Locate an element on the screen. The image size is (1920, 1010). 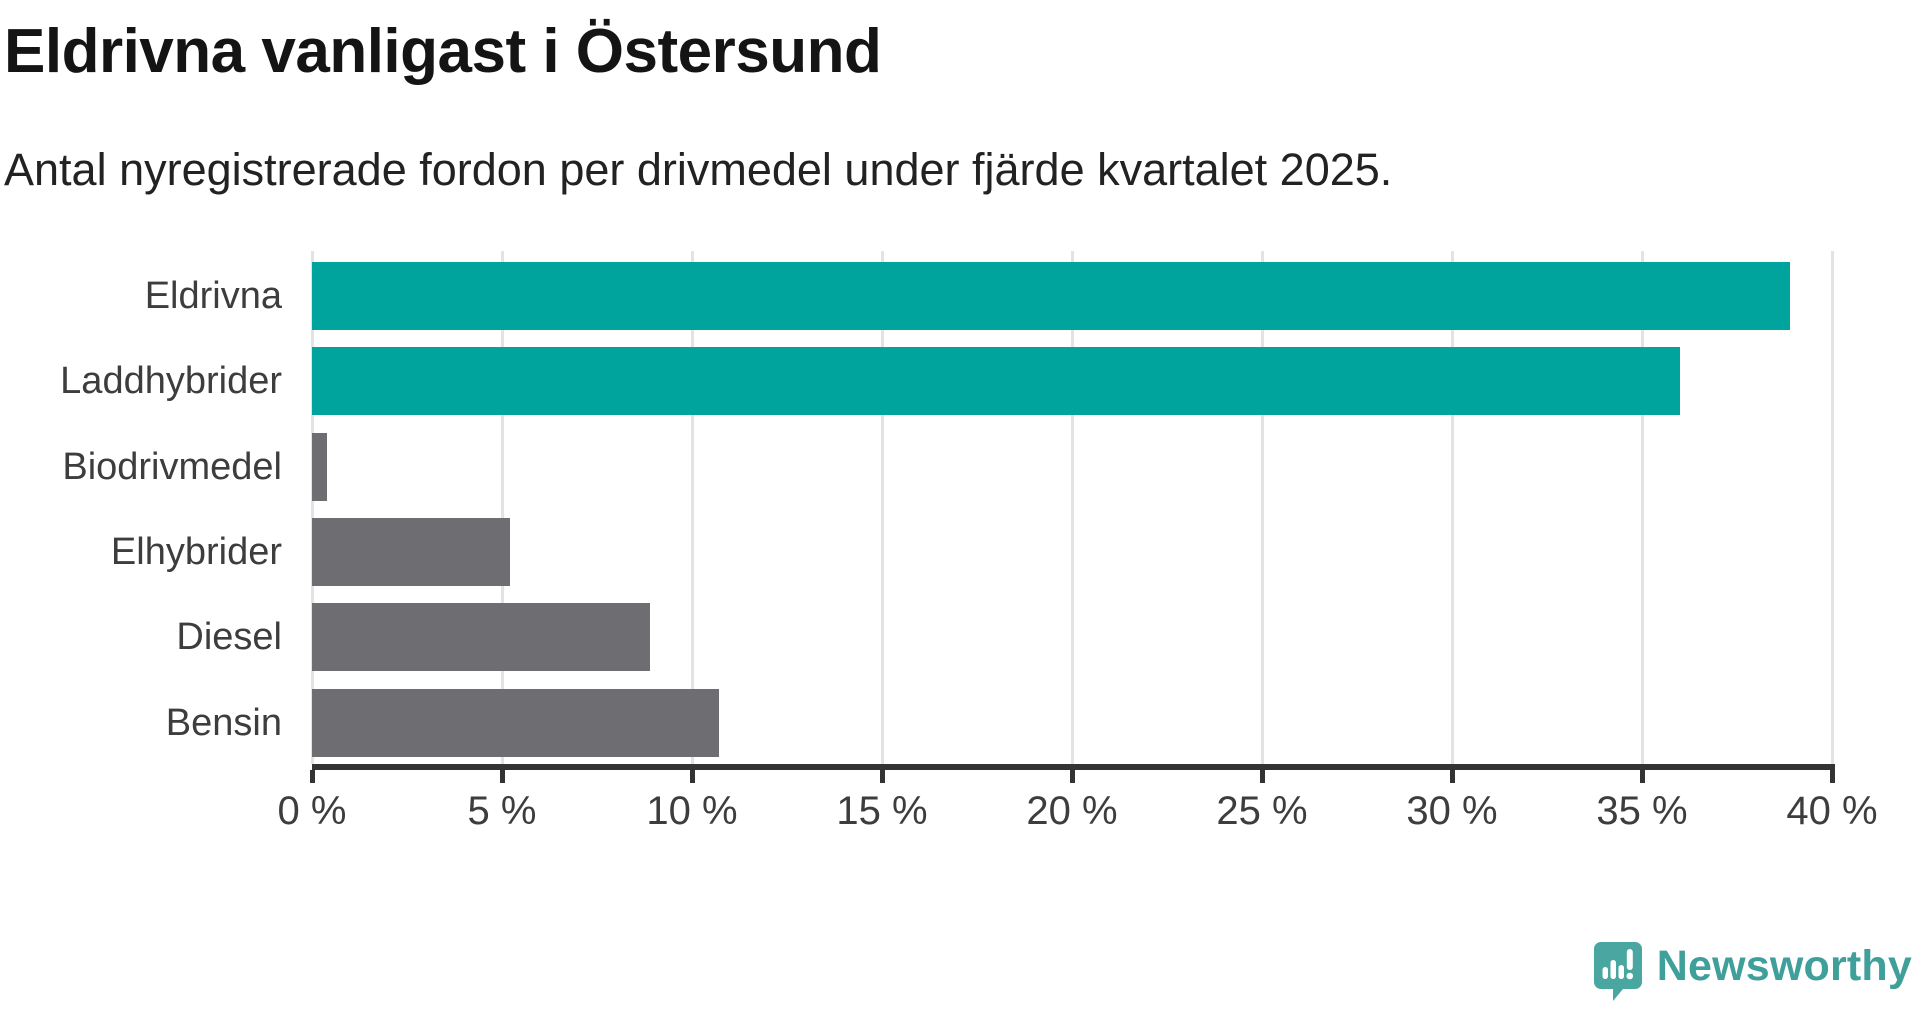
axis-tick-label: 20 % is located at coordinates (1072, 811).